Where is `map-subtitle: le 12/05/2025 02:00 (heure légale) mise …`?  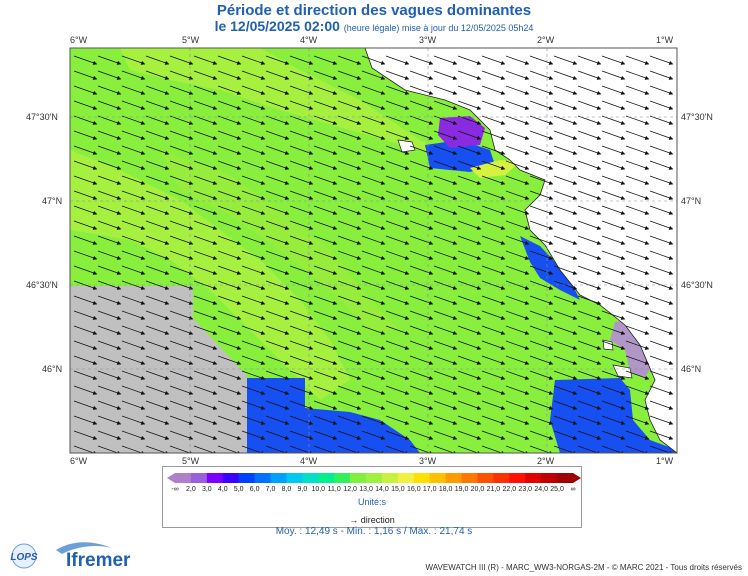
map-subtitle: le 12/05/2025 02:00 (heure légale) mise … is located at coordinates (374, 26).